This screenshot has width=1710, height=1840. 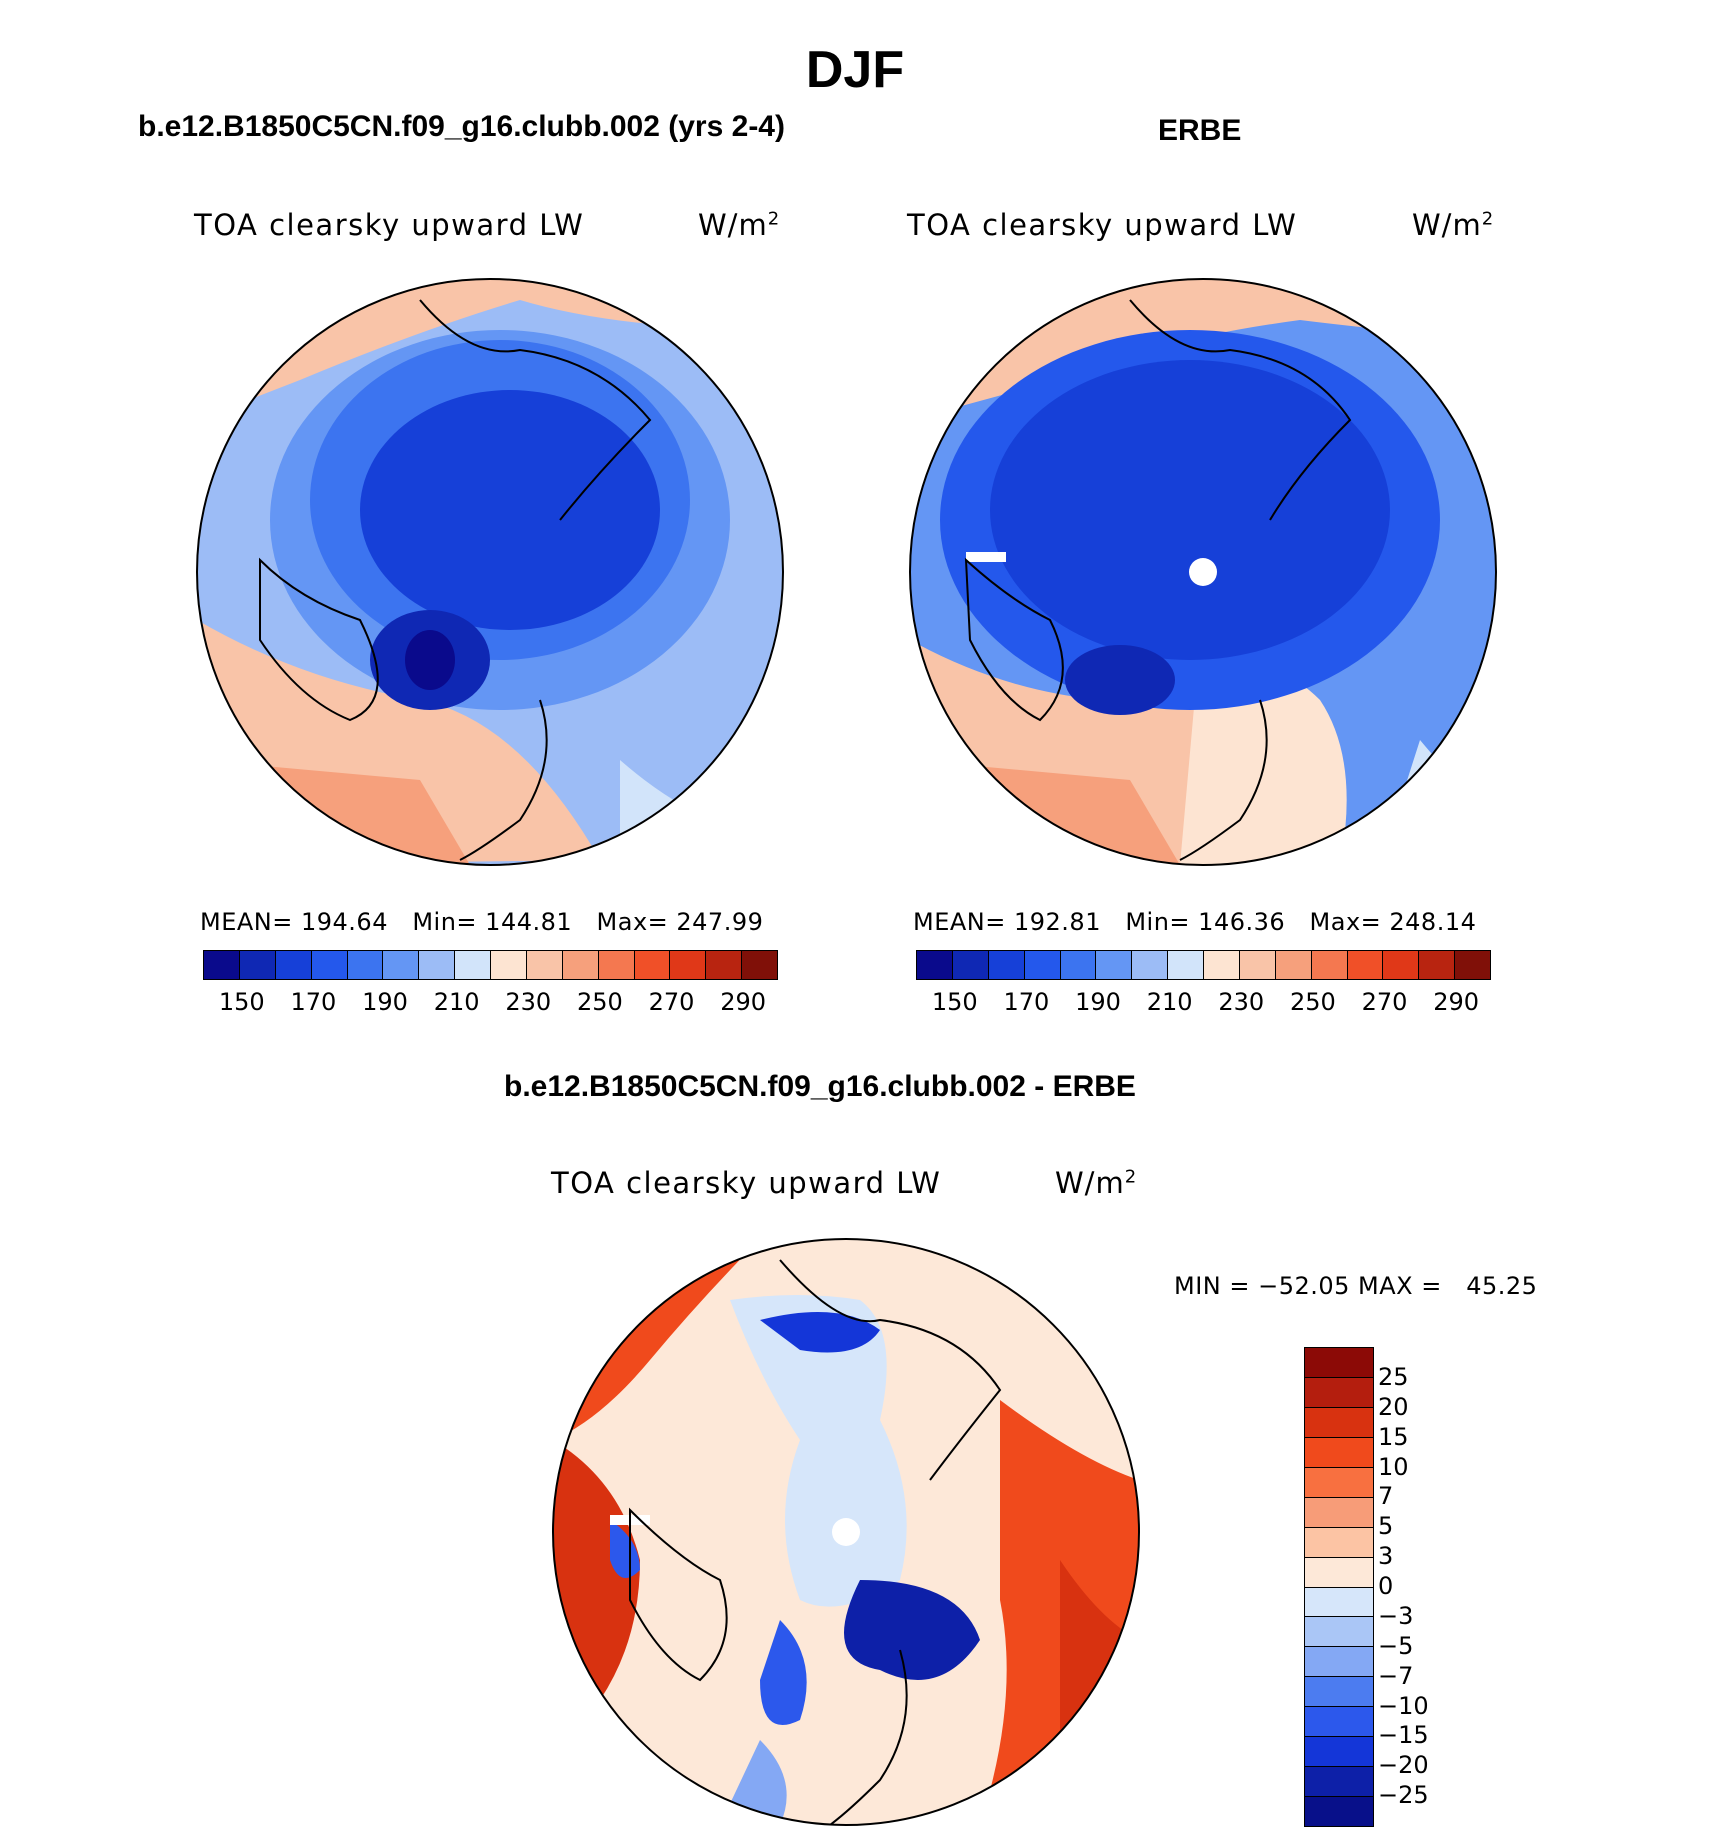 What do you see at coordinates (482, 922) in the screenshot?
I see `model-stats: MEAN= 194.64 Min= 144.81 Max= 247.99` at bounding box center [482, 922].